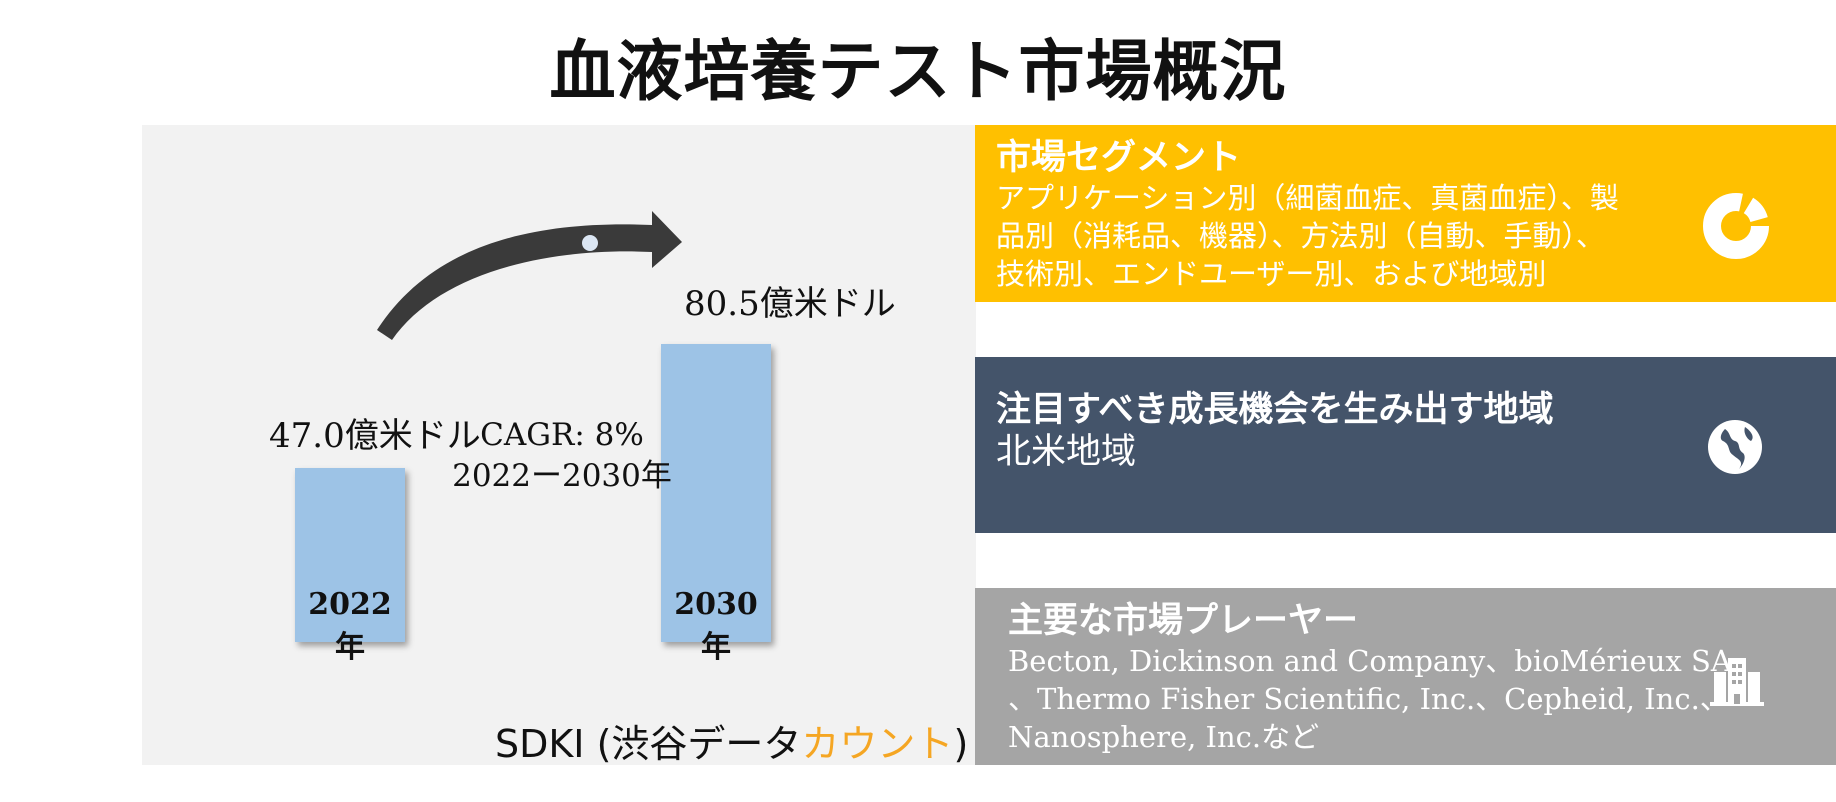 The image size is (1836, 802). I want to click on bar-2022, so click(350, 555).